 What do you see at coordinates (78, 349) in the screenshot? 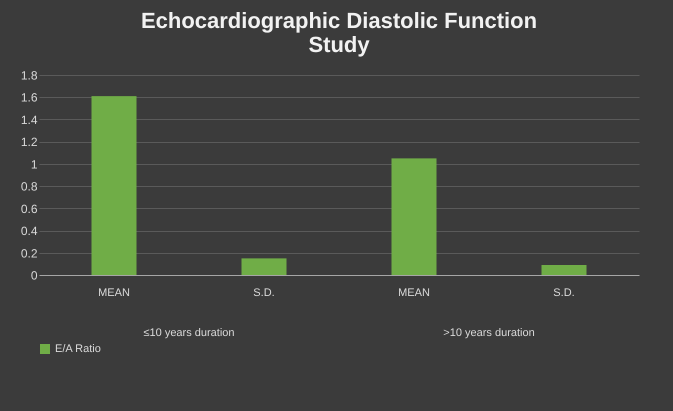
I see `legend-label: E/A Ratio` at bounding box center [78, 349].